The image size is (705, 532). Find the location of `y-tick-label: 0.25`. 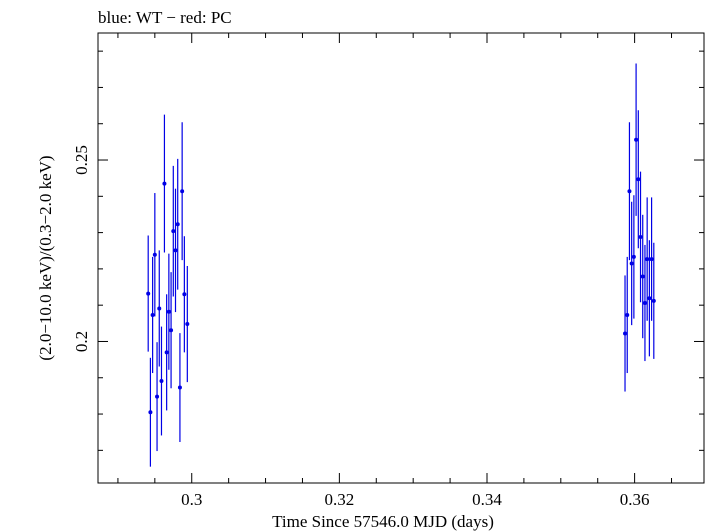

y-tick-label: 0.25 is located at coordinates (81, 160).